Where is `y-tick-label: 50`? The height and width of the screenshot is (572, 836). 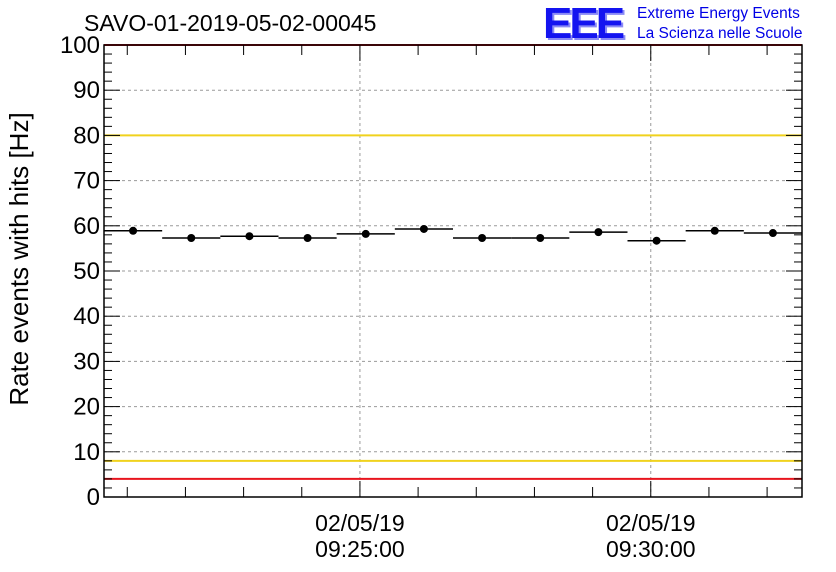 y-tick-label: 50 is located at coordinates (86, 271).